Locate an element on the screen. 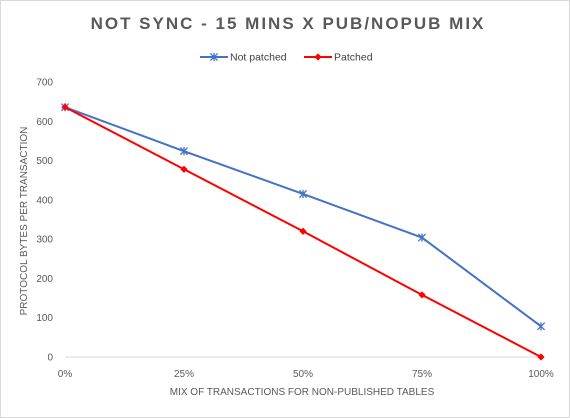 This screenshot has height=418, width=570. y-tick-label: 600 is located at coordinates (44, 122).